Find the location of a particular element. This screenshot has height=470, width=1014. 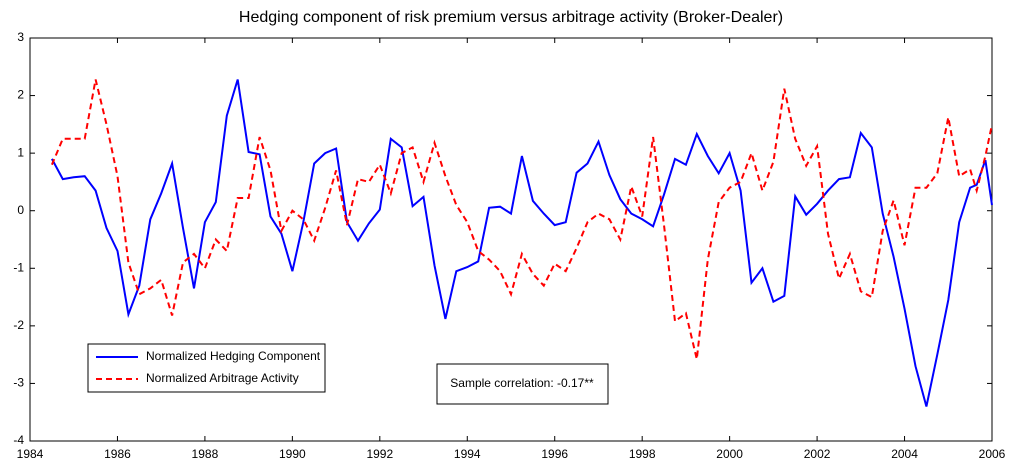

x-tick-label: 2004 is located at coordinates (904, 454).